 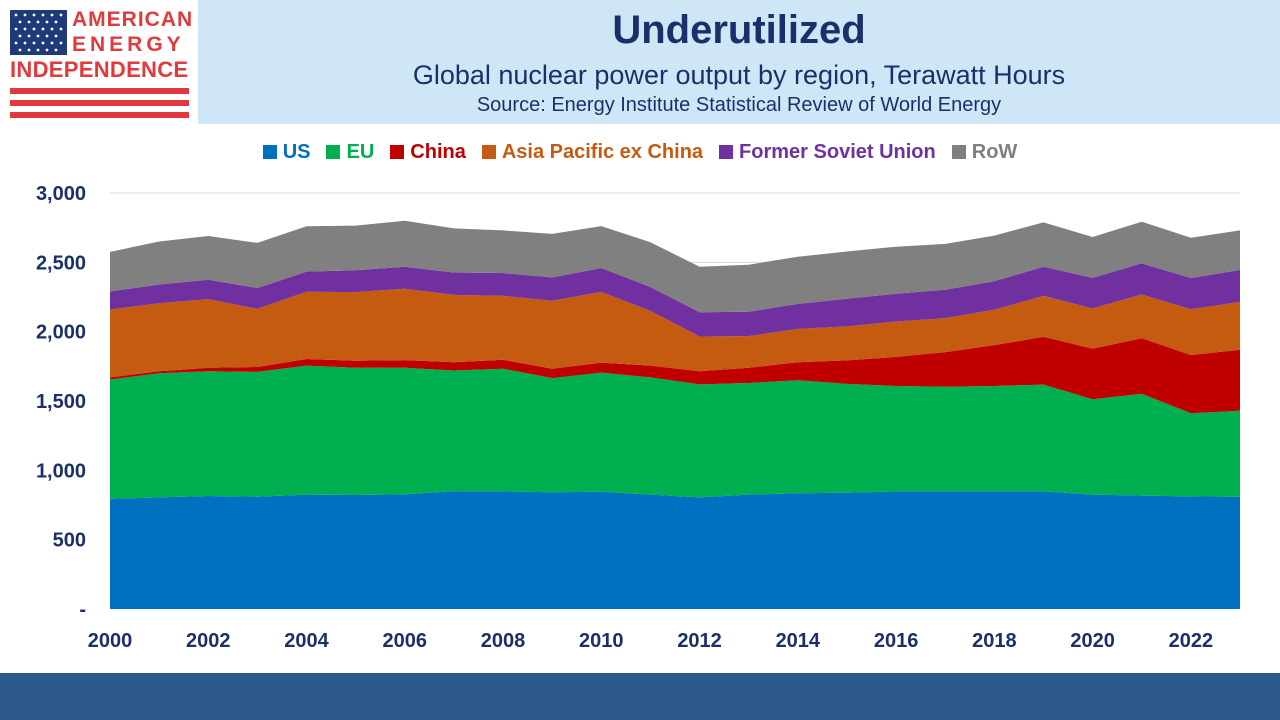 I want to click on y-tick-label: 1,500, so click(x=61, y=402).